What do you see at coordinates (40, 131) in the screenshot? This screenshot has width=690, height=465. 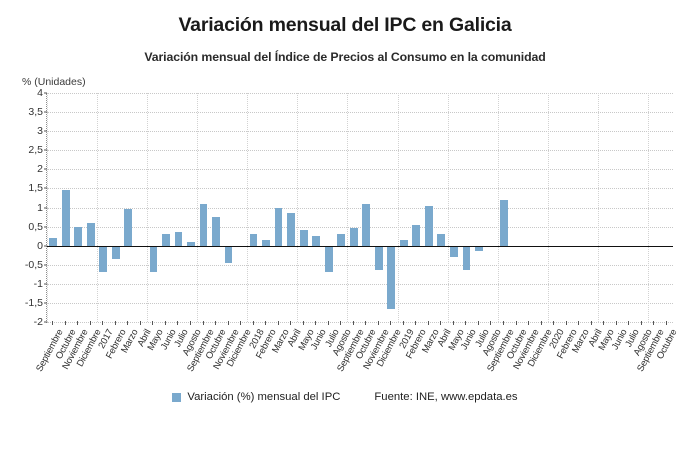 I see `y-tick-label: 3` at bounding box center [40, 131].